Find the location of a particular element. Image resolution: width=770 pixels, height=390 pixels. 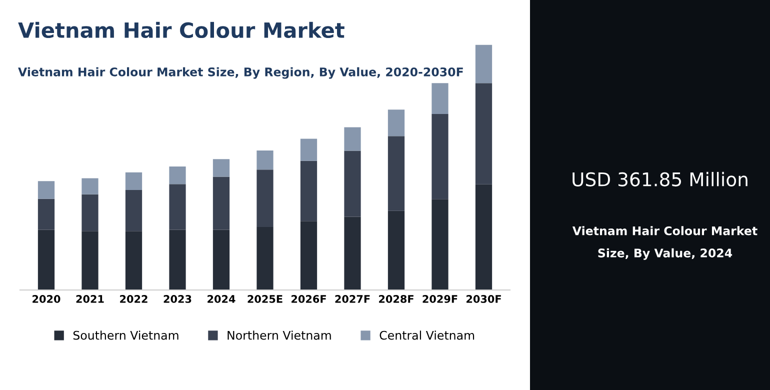

legend-label: Northern Vietnam is located at coordinates (279, 335).